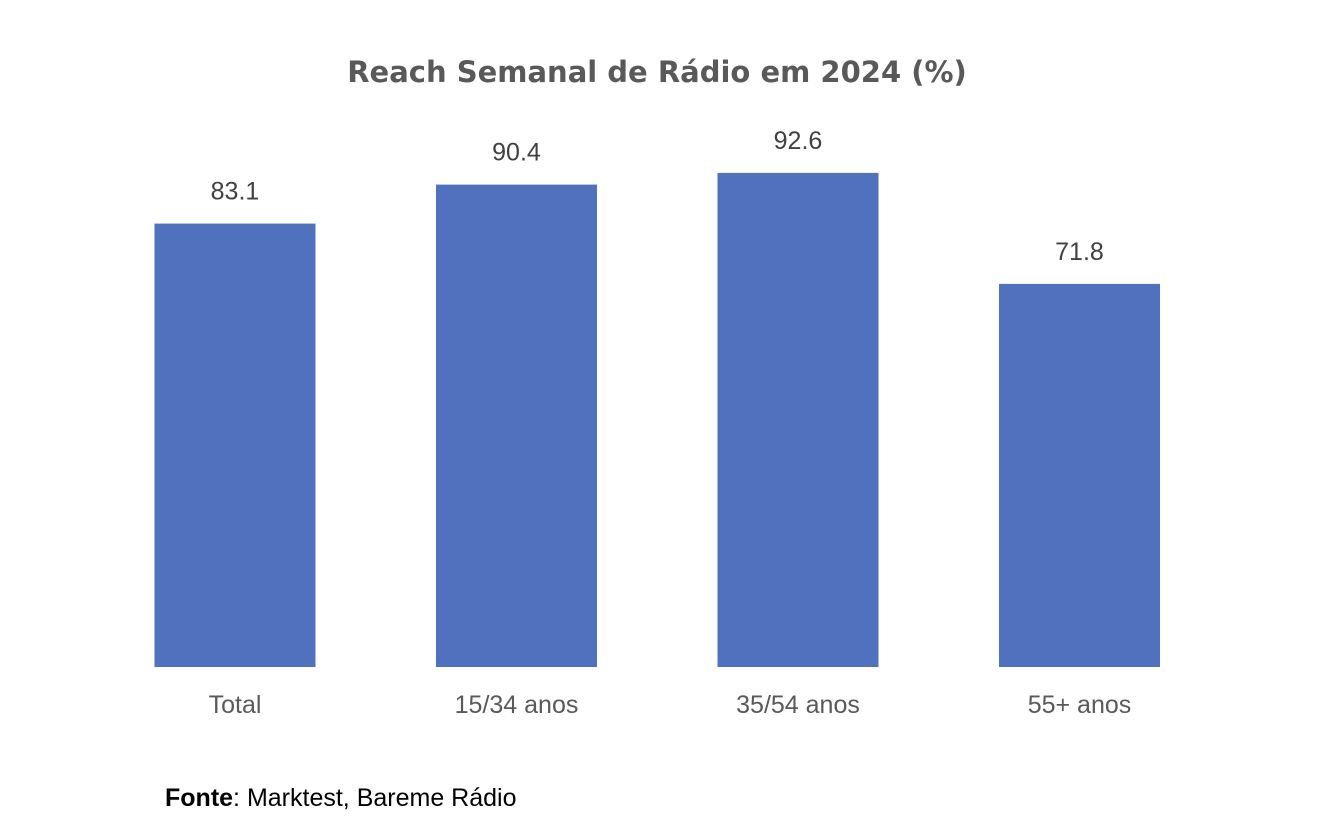 Image resolution: width=1320 pixels, height=834 pixels. I want to click on category-label: 15/34 anos, so click(517, 705).